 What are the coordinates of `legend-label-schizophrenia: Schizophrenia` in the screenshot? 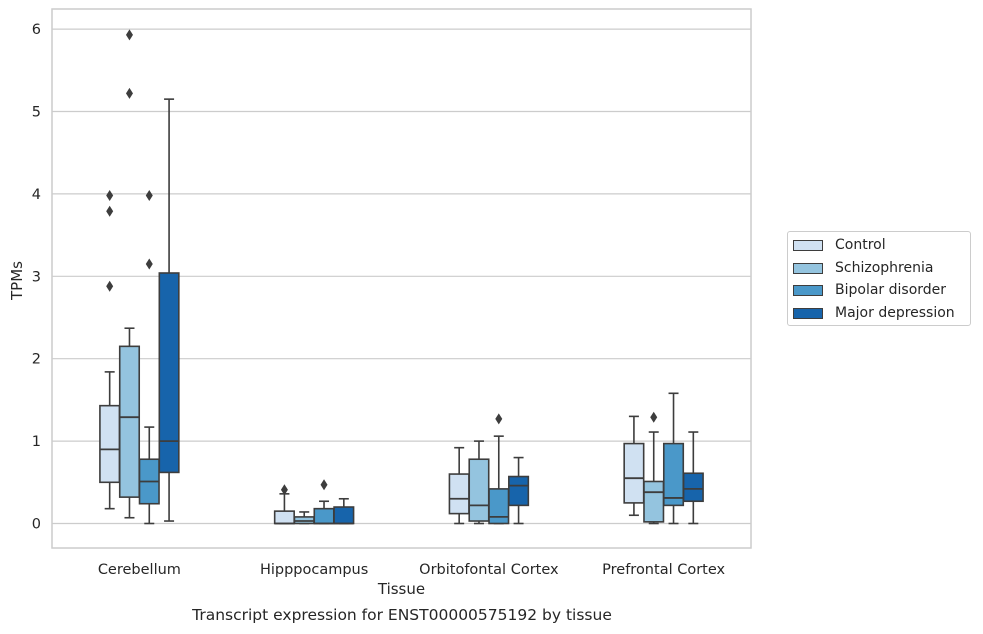 It's located at (884, 268).